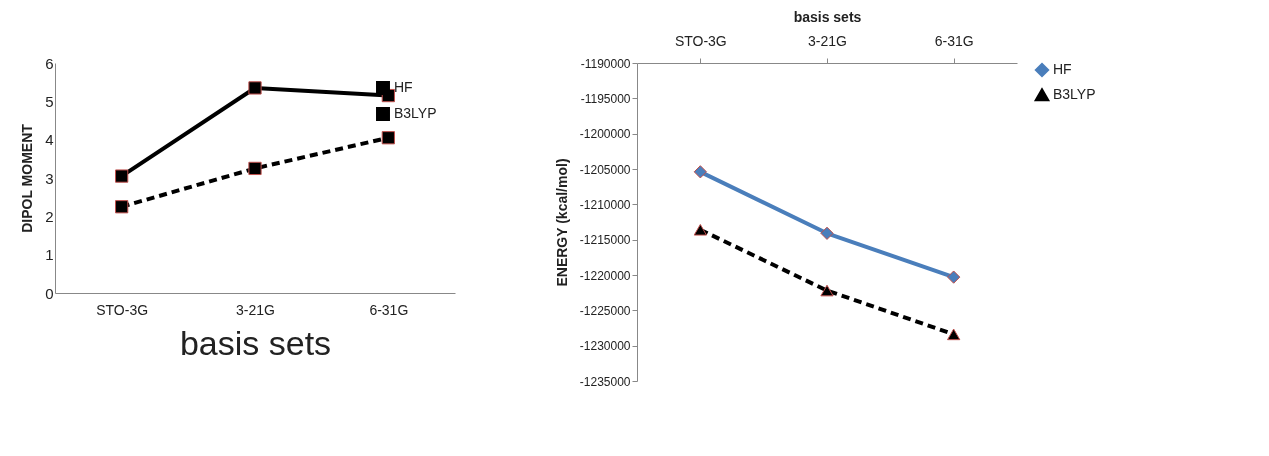 Image resolution: width=1269 pixels, height=456 pixels. I want to click on y-tick-label: -1220000, so click(605, 275).